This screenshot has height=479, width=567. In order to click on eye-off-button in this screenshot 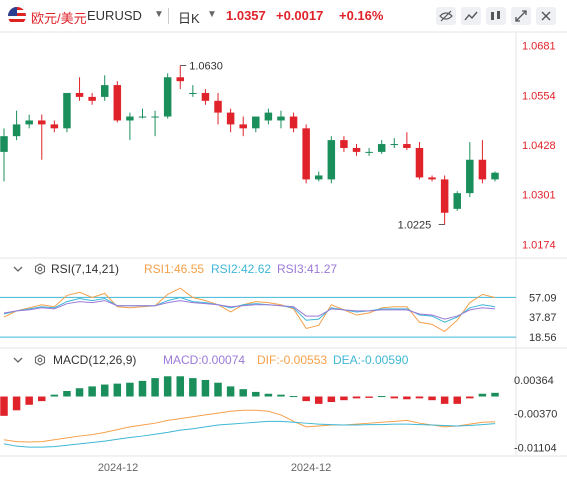, I will do `click(446, 16)`.